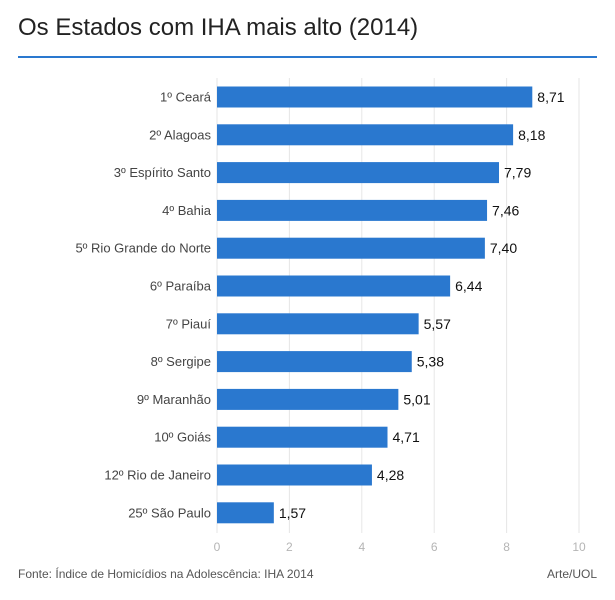  What do you see at coordinates (186, 97) in the screenshot?
I see `category-label: 1º Ceará` at bounding box center [186, 97].